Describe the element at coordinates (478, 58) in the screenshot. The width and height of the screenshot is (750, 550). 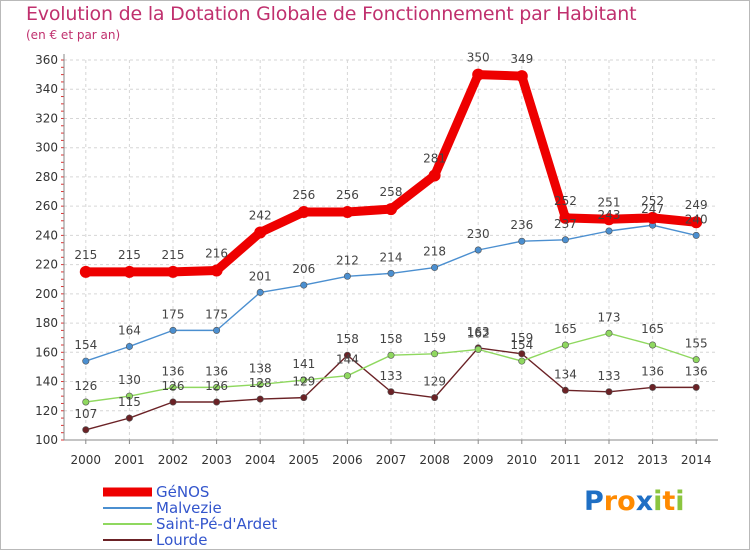
I see `data-label: 350` at that location.